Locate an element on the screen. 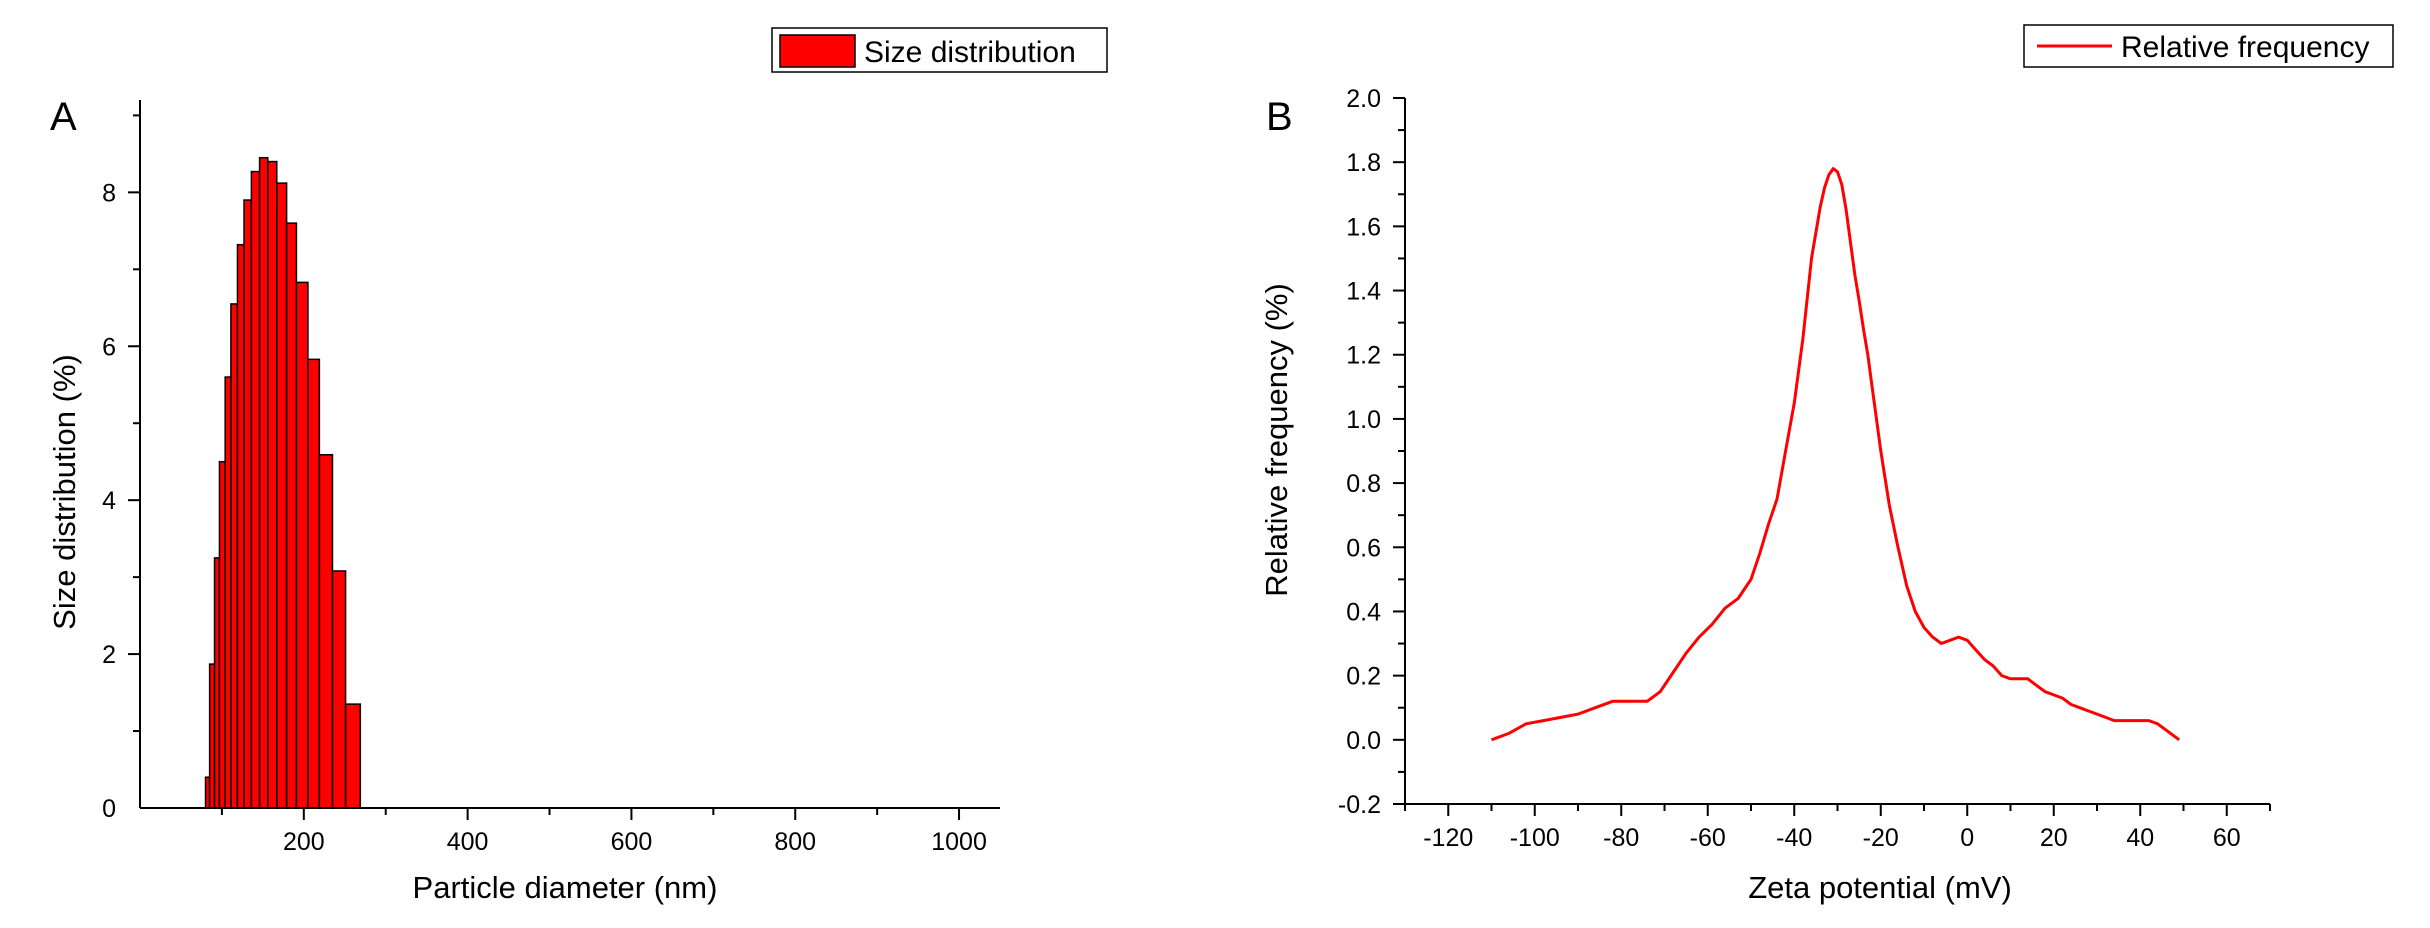 The image size is (2430, 928). panel-b-x-tick-label: 20 is located at coordinates (2054, 838).